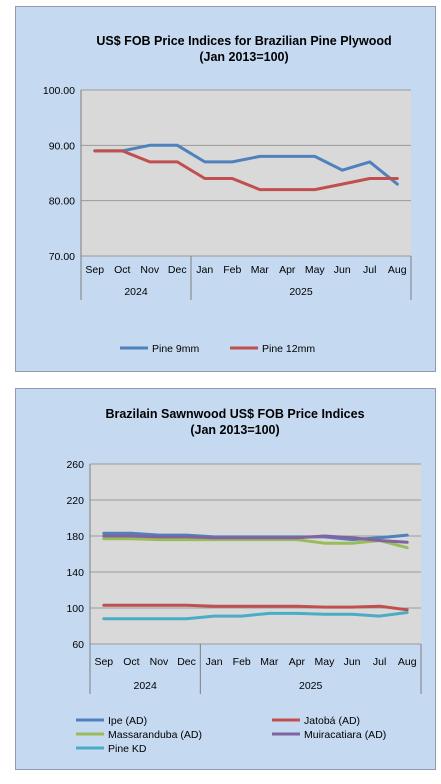 The image size is (441, 784). What do you see at coordinates (75, 609) in the screenshot?
I see `y-tick-label: 100` at bounding box center [75, 609].